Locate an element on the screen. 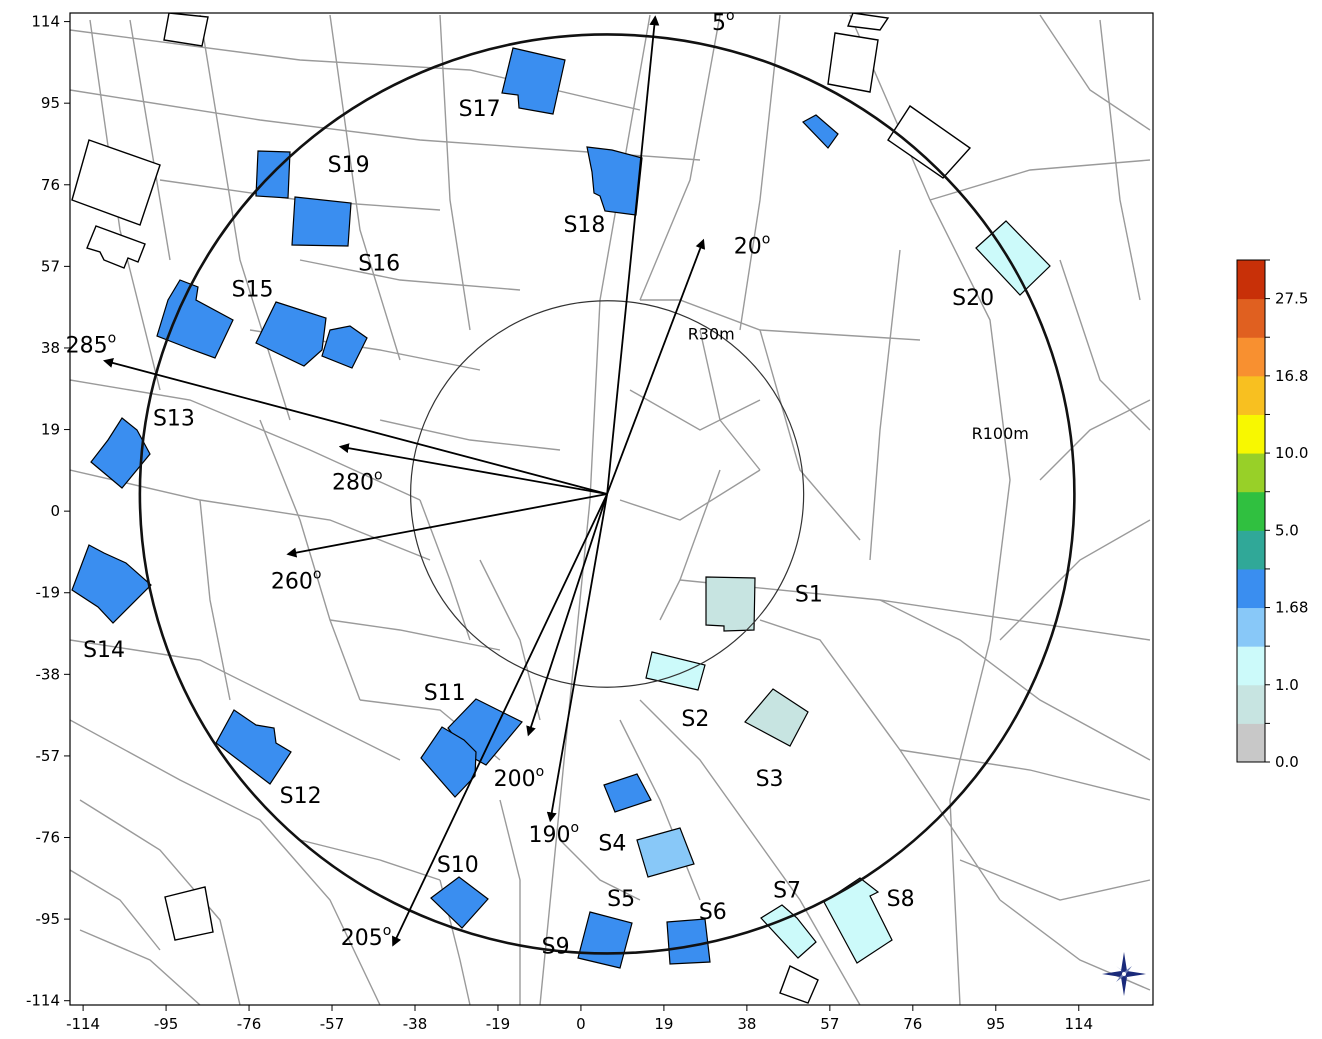  site-label-s3: S3 is located at coordinates (770, 779).